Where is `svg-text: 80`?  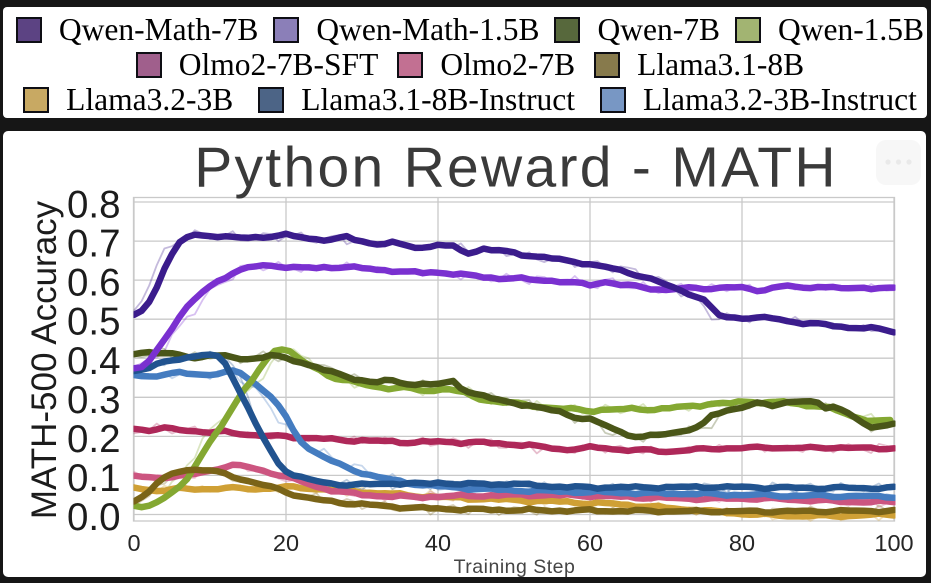
svg-text: 80 is located at coordinates (742, 543).